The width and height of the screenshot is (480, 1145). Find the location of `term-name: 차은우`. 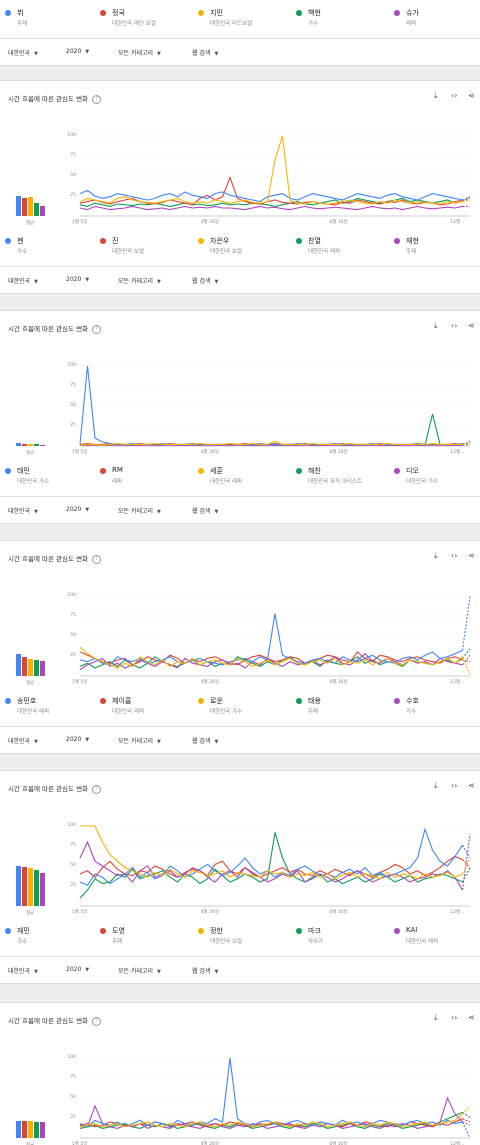

term-name: 차은우 is located at coordinates (220, 241).